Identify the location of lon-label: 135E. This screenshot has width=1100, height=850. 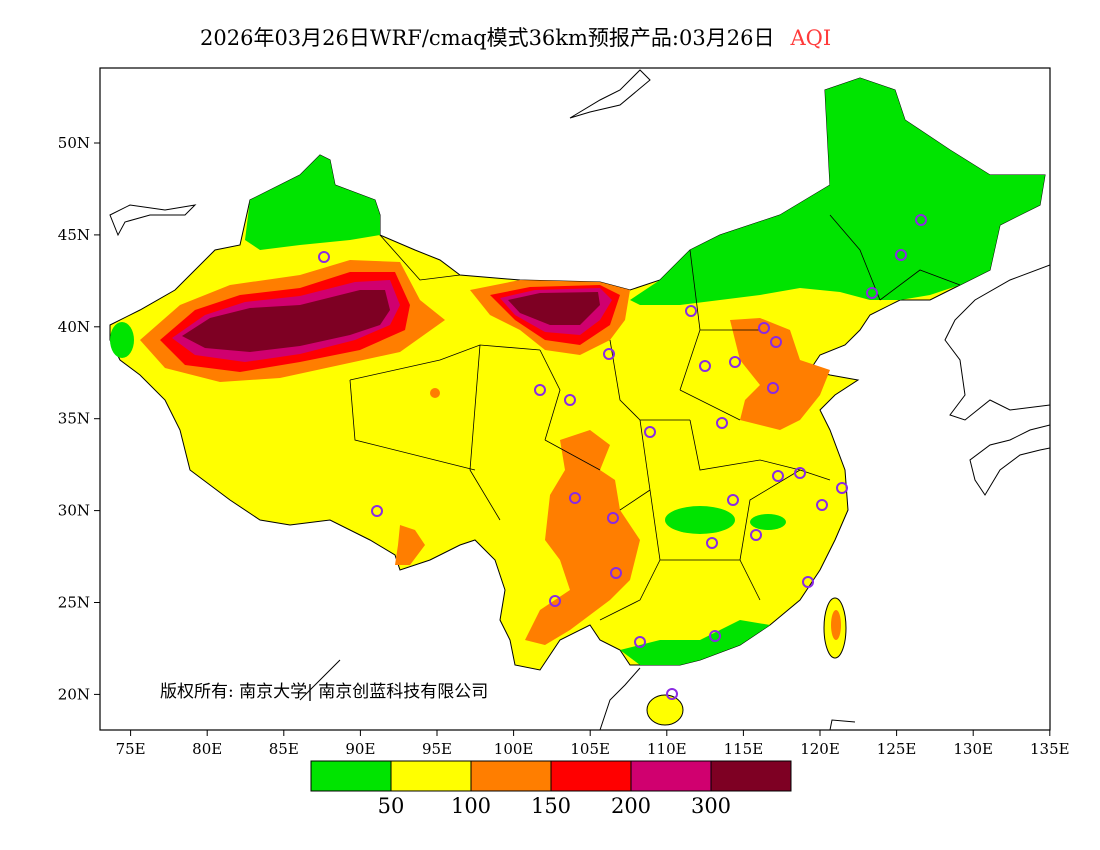
(1050, 749).